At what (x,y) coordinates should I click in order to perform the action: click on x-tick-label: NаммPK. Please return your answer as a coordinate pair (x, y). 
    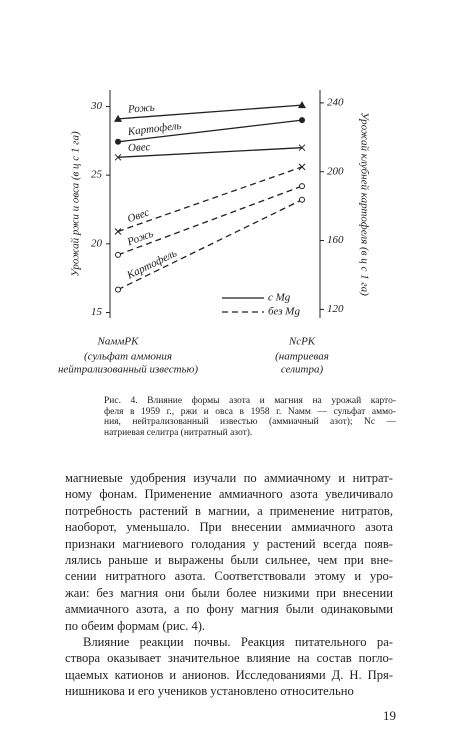
    Looking at the image, I should click on (118, 342).